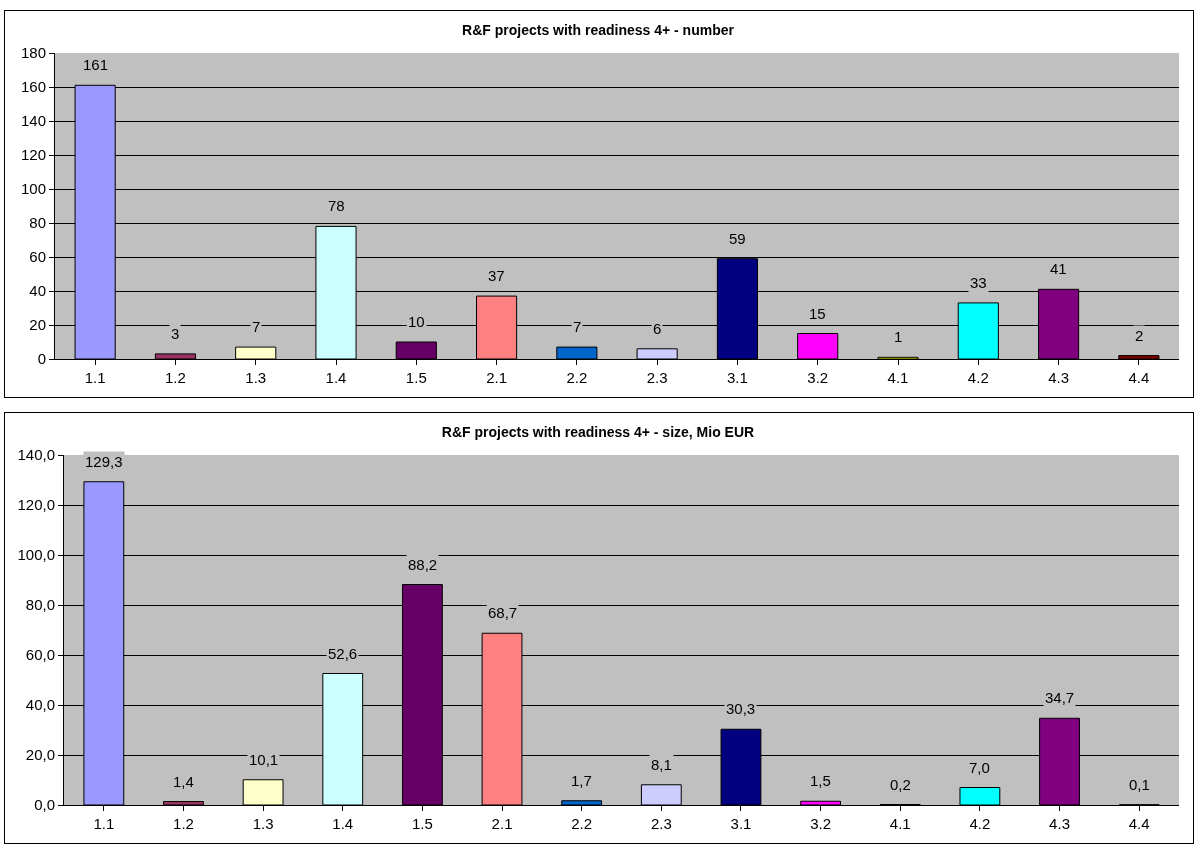 The image size is (1202, 852). What do you see at coordinates (36, 455) in the screenshot?
I see `y-tick-label: 140,0` at bounding box center [36, 455].